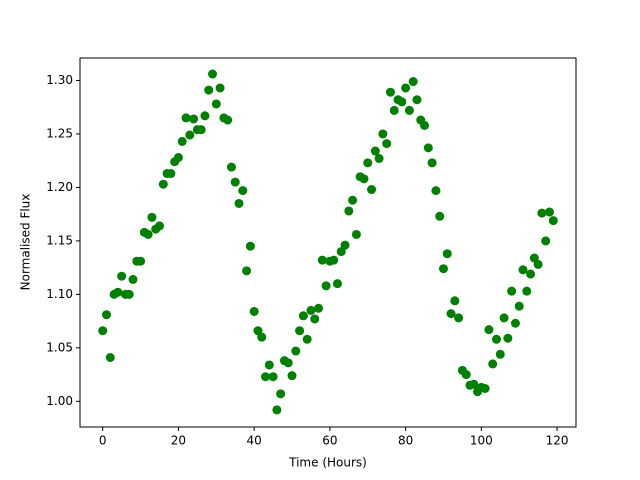 Image resolution: width=640 pixels, height=480 pixels. Describe the element at coordinates (26, 242) in the screenshot. I see `y-axis-label: Normalised Flux` at that location.